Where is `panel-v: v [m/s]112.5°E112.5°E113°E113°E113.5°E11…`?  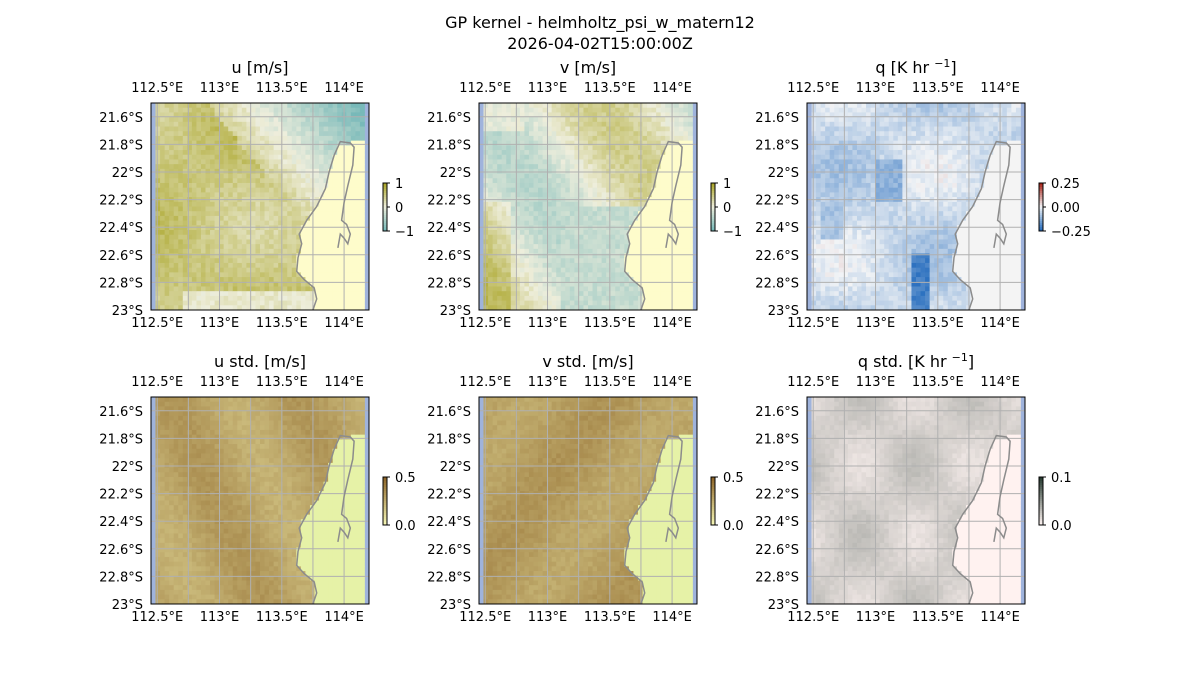 panel-v: v [m/s]112.5°E112.5°E113°E113°E113.5°E11… is located at coordinates (584, 194).